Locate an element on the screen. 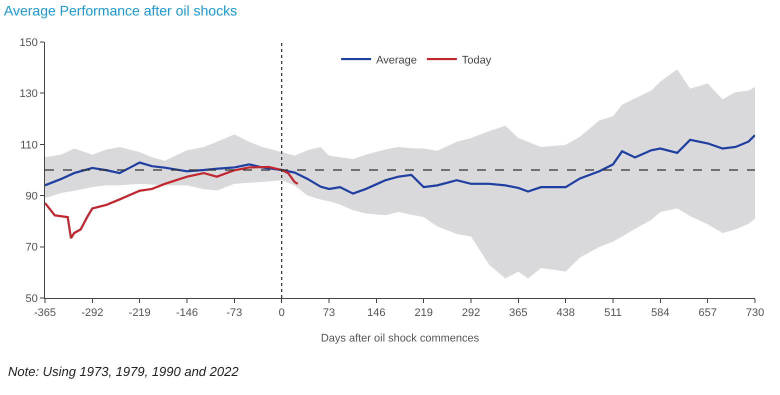 This screenshot has width=780, height=395. x-tick-label: 657 is located at coordinates (707, 313).